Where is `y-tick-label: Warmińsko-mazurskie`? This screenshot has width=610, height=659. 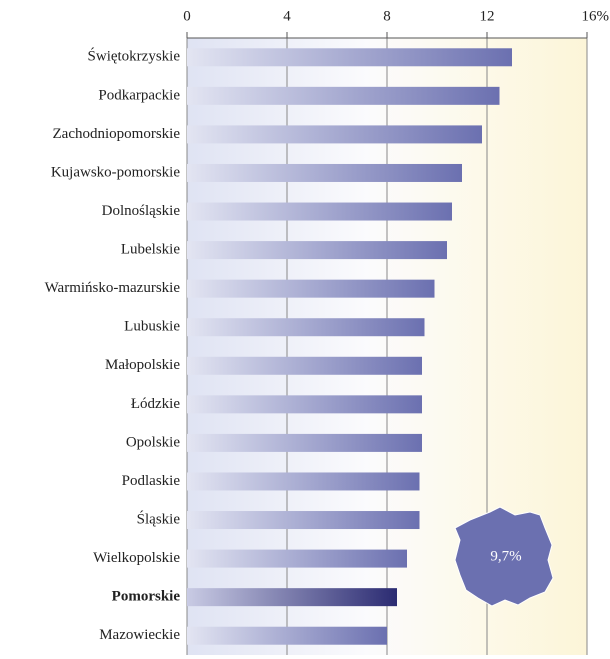 y-tick-label: Warmińsko-mazurskie is located at coordinates (113, 288).